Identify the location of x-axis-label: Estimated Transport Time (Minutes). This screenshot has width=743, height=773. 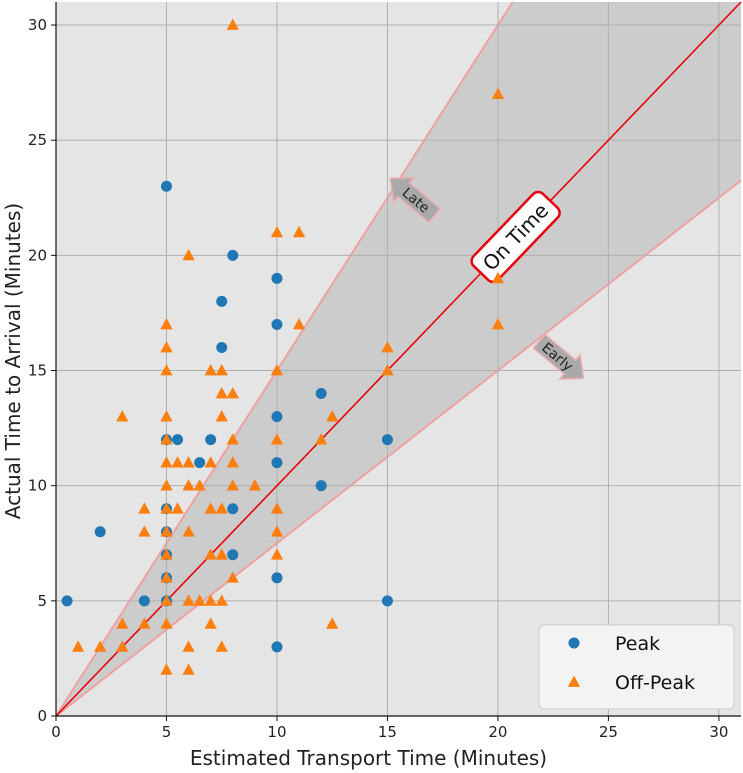
(368, 758).